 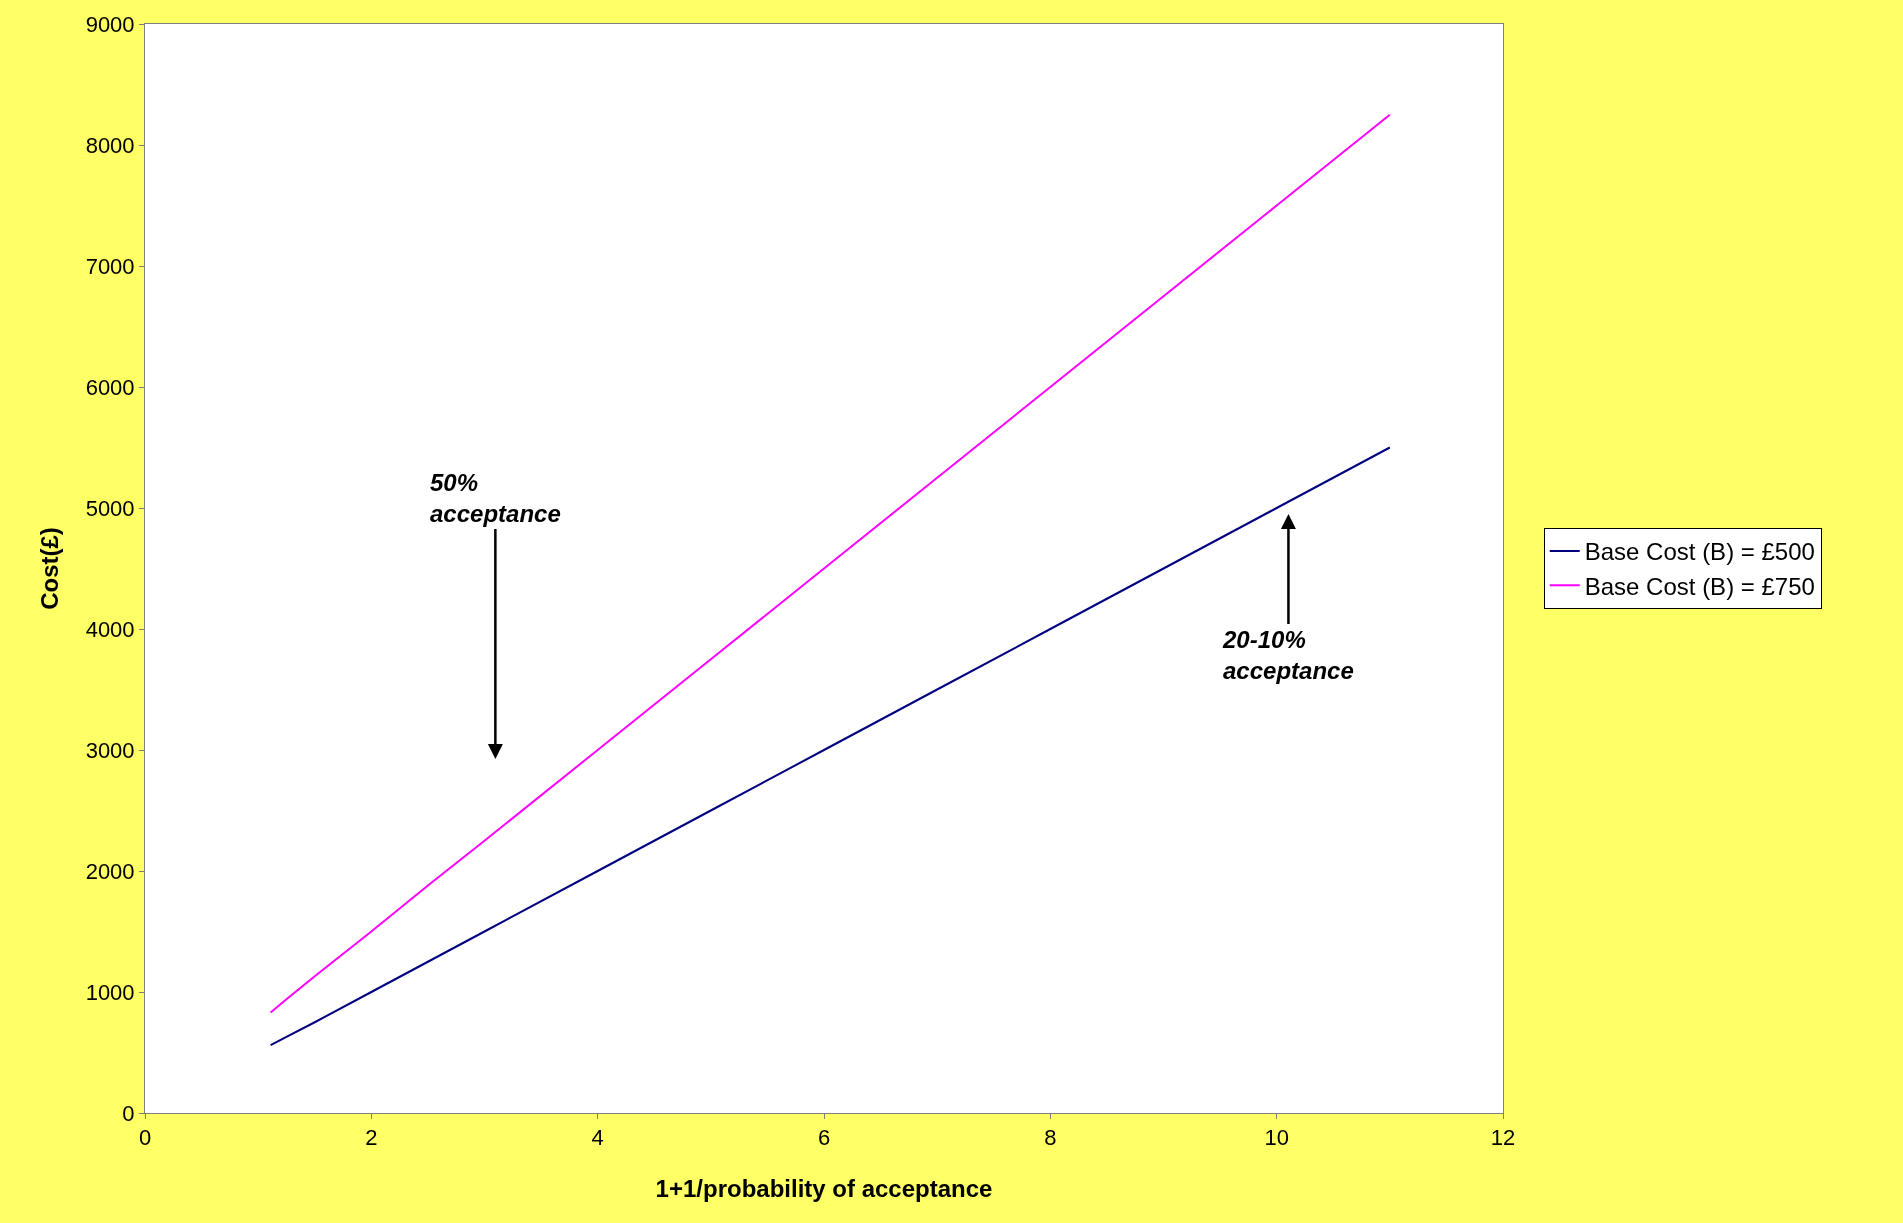 What do you see at coordinates (128, 1113) in the screenshot?
I see `y-tick-label: 0` at bounding box center [128, 1113].